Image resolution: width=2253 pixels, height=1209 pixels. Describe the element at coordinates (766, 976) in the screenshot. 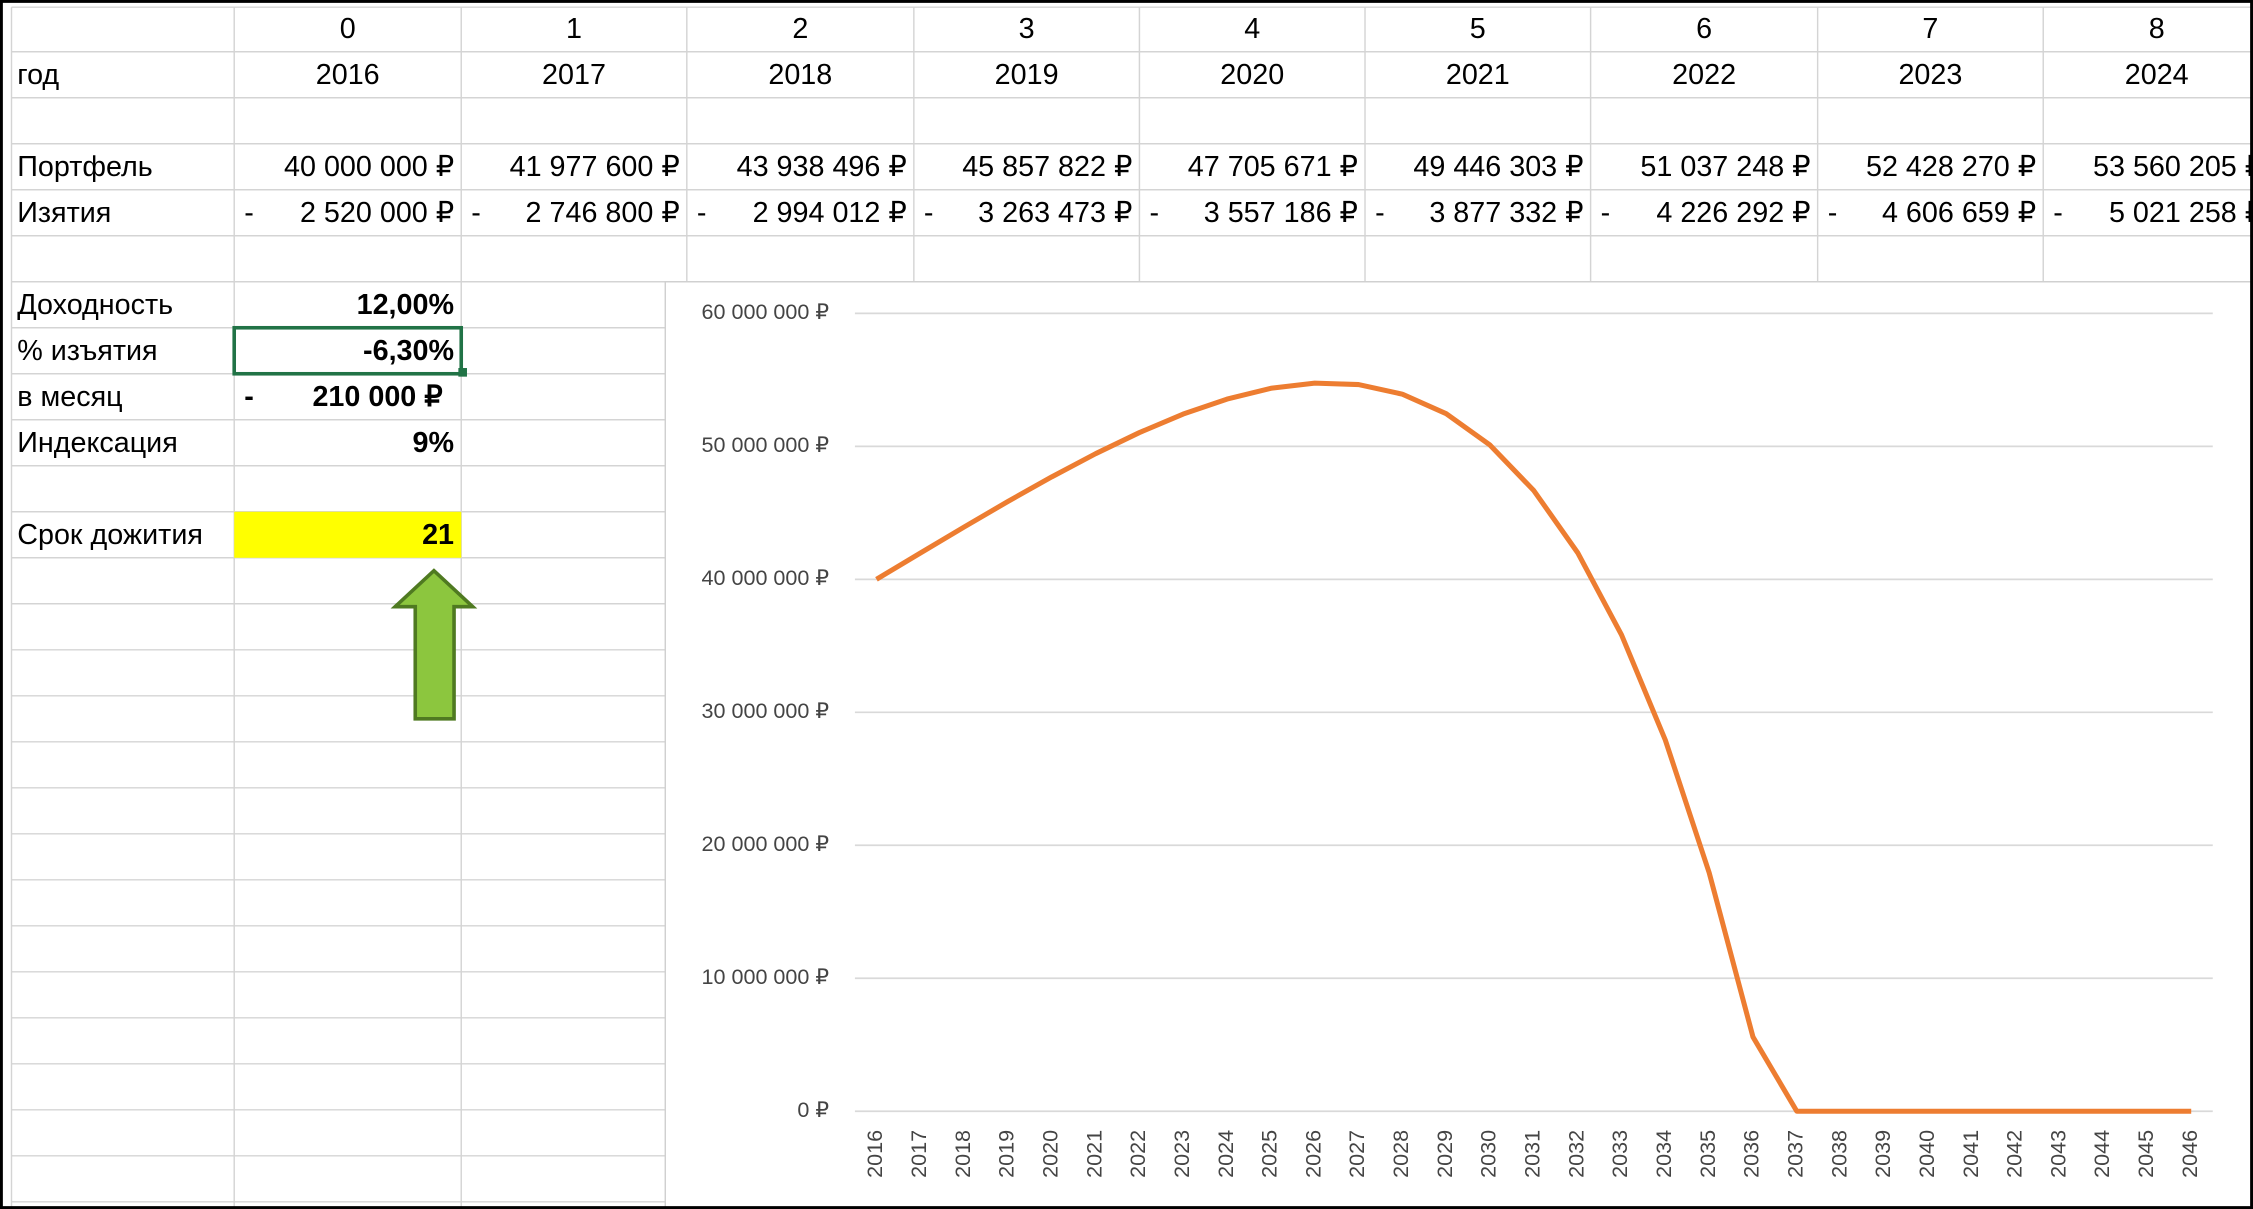

I see `y-tick-label: 10 000 000 ₽` at that location.